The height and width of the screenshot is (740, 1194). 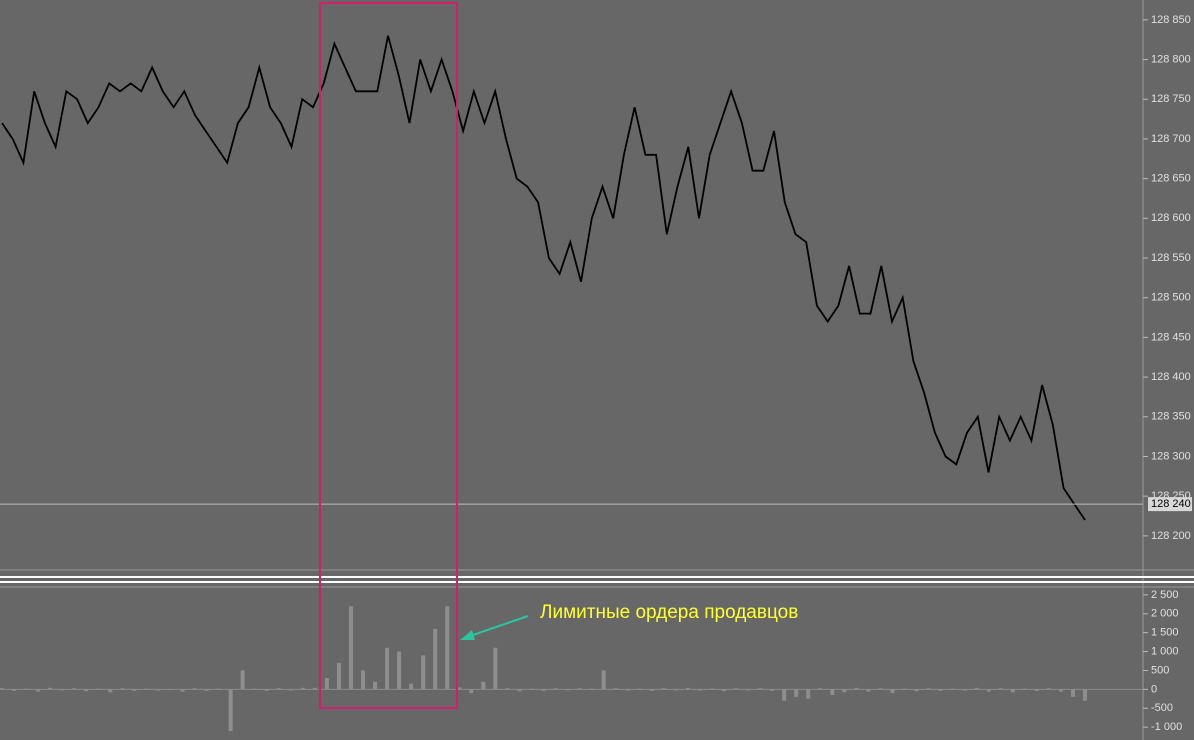 I want to click on y-tick-label: 128 800, so click(x=1171, y=59).